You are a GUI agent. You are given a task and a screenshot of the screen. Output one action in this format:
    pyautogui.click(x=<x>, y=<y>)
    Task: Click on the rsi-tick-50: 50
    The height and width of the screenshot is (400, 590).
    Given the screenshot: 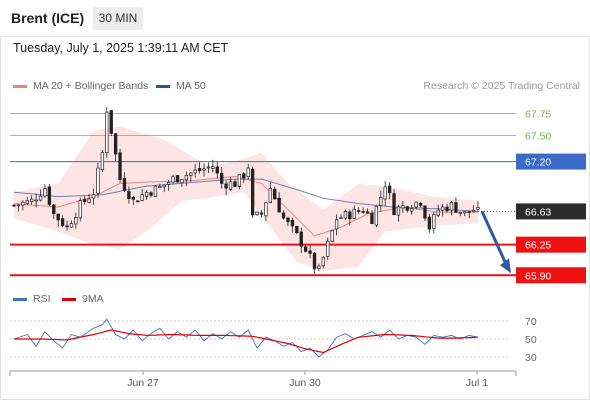 What is the action you would take?
    pyautogui.click(x=531, y=340)
    